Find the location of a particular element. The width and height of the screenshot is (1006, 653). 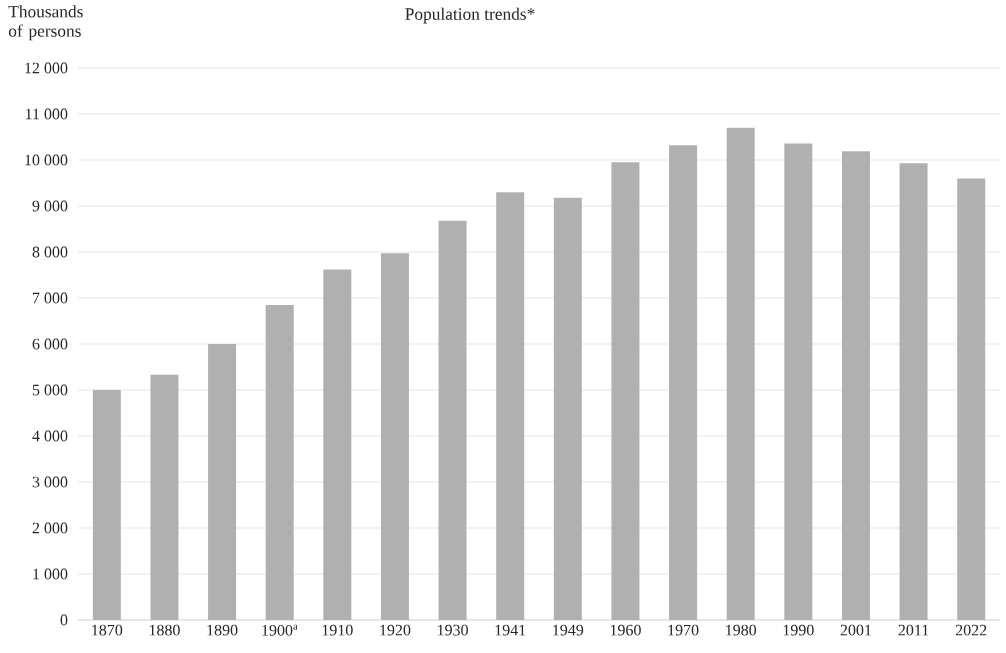

y-axis-title: Thousands of persons is located at coordinates (45, 23).